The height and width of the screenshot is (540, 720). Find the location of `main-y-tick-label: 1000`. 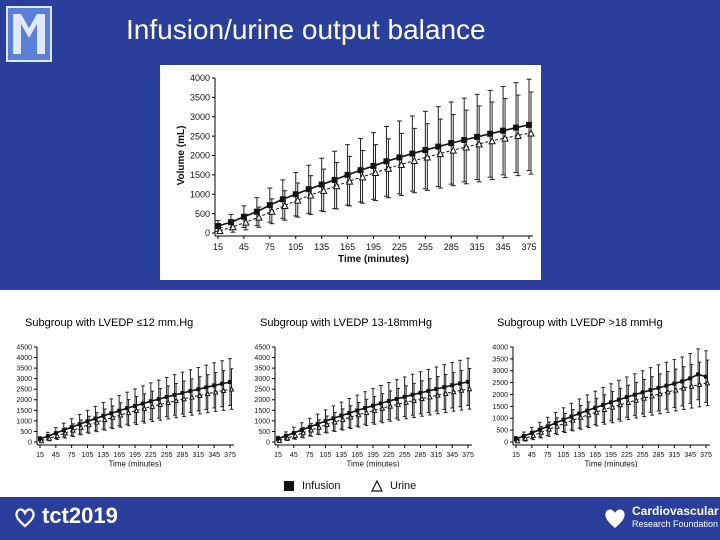

main-y-tick-label: 1000 is located at coordinates (200, 194).